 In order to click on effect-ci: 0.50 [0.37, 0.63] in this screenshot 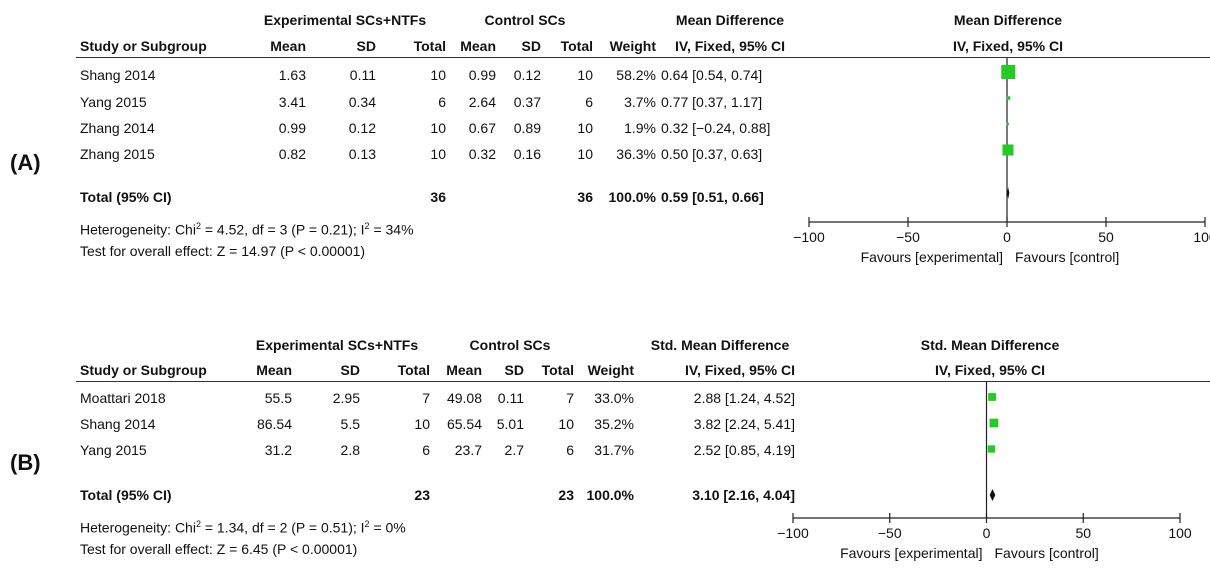, I will do `click(712, 154)`.